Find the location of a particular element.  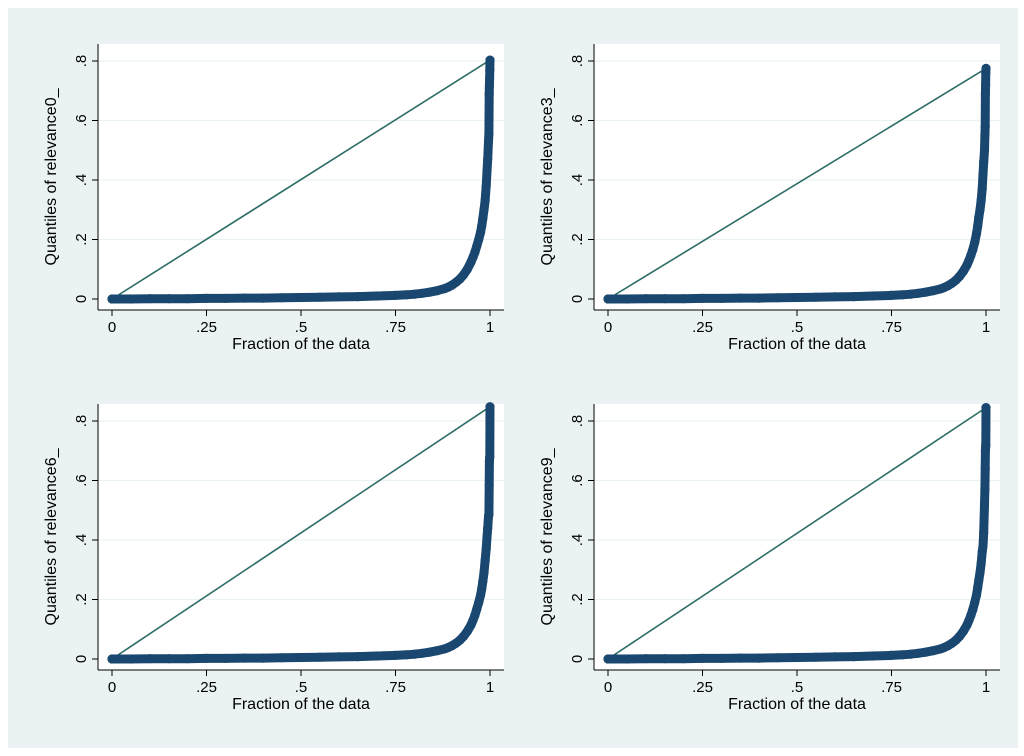

y-axis-title: Quantiles of relevance9_ is located at coordinates (547, 536).